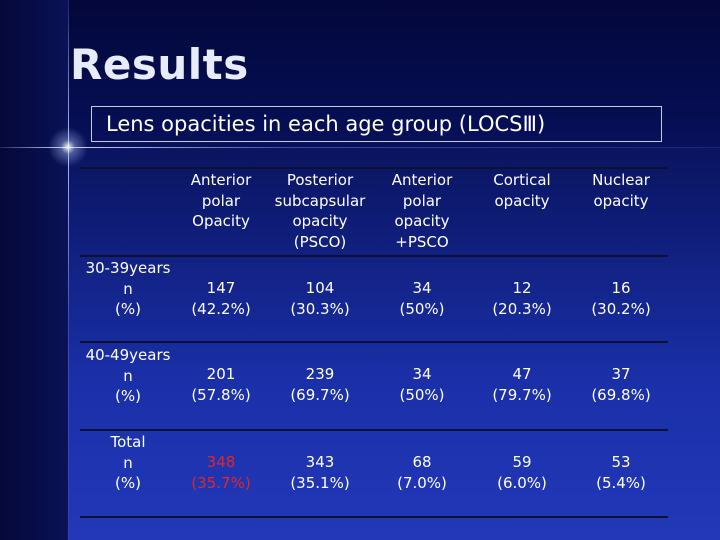  I want to click on table-cell: 12 (20.3%), so click(522, 298).